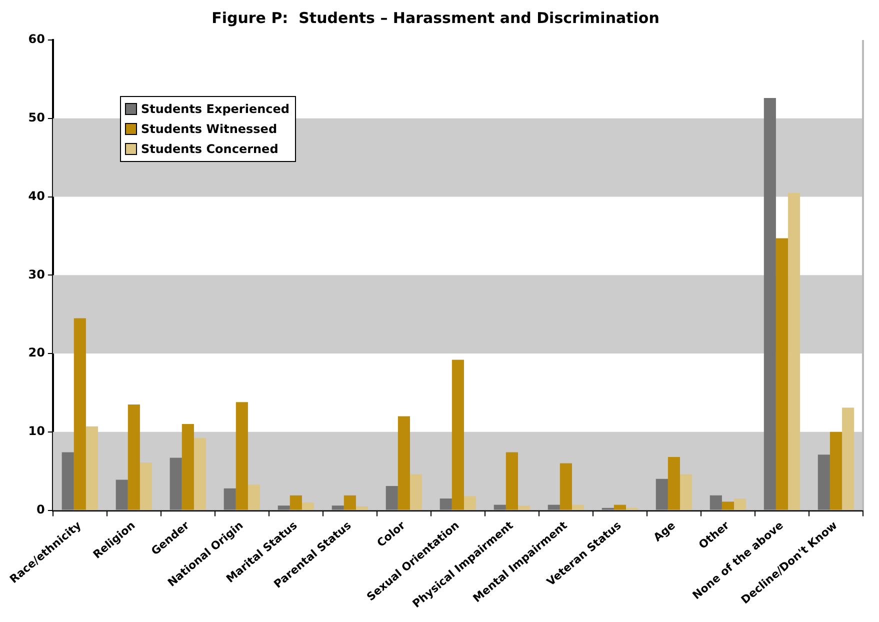  I want to click on y-tick-label: 0, so click(40, 509).